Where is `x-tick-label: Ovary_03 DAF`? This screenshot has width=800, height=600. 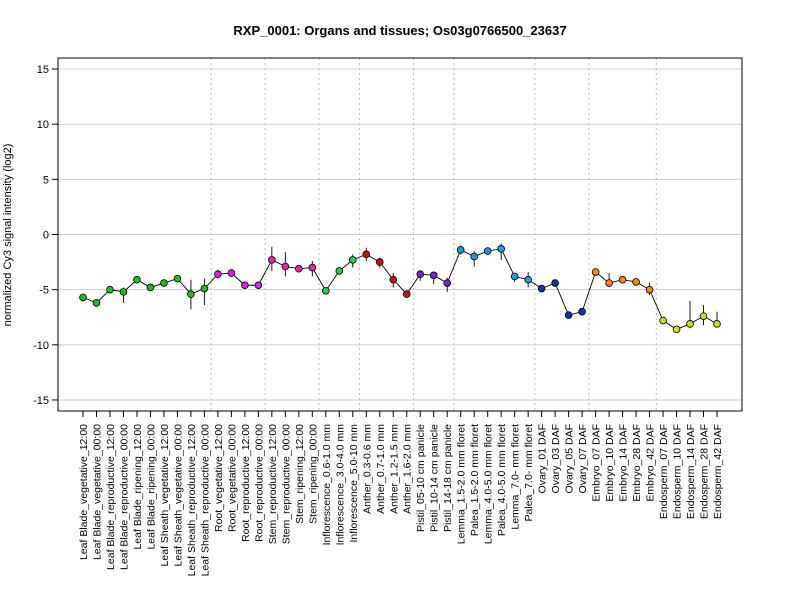
x-tick-label: Ovary_03 DAF is located at coordinates (556, 458).